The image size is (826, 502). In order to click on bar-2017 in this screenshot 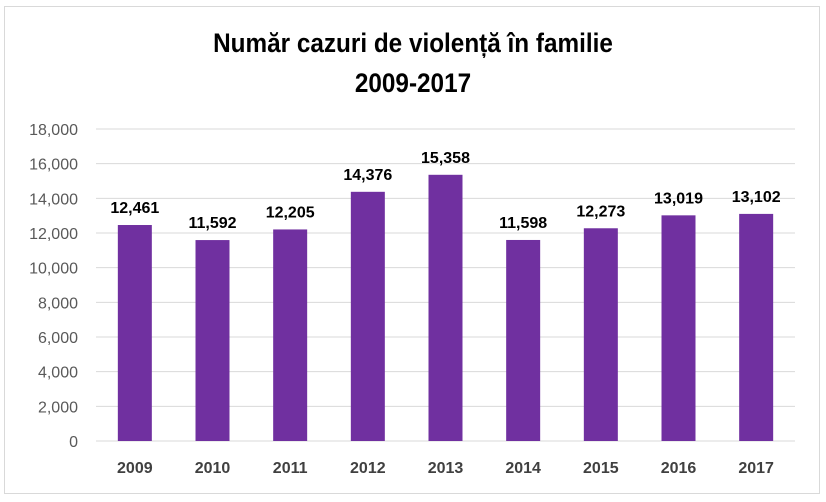, I will do `click(756, 327)`.